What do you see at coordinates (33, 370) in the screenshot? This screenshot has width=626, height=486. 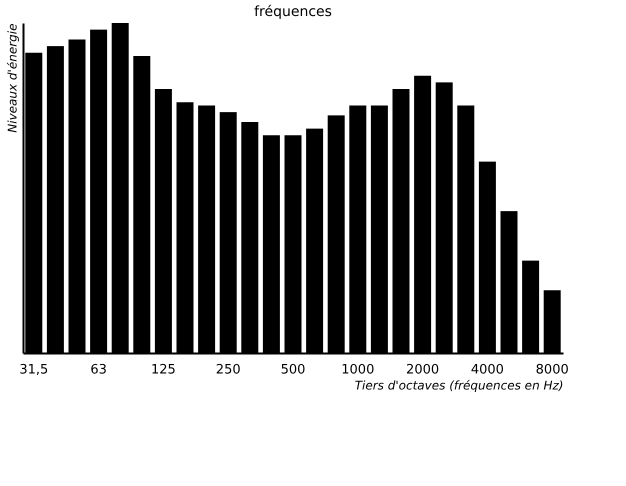 I see `x-tick-label: 31,5` at bounding box center [33, 370].